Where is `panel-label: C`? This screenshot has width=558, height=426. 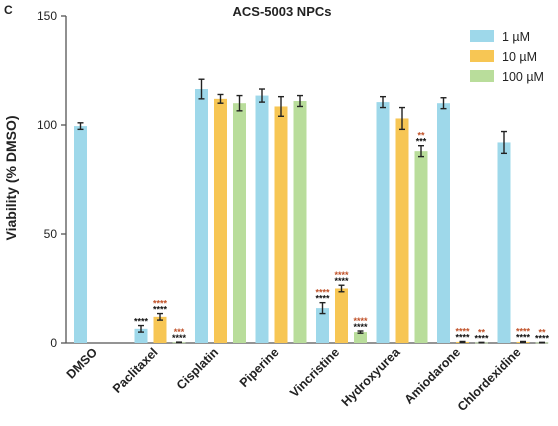
panel-label: C is located at coordinates (8, 10).